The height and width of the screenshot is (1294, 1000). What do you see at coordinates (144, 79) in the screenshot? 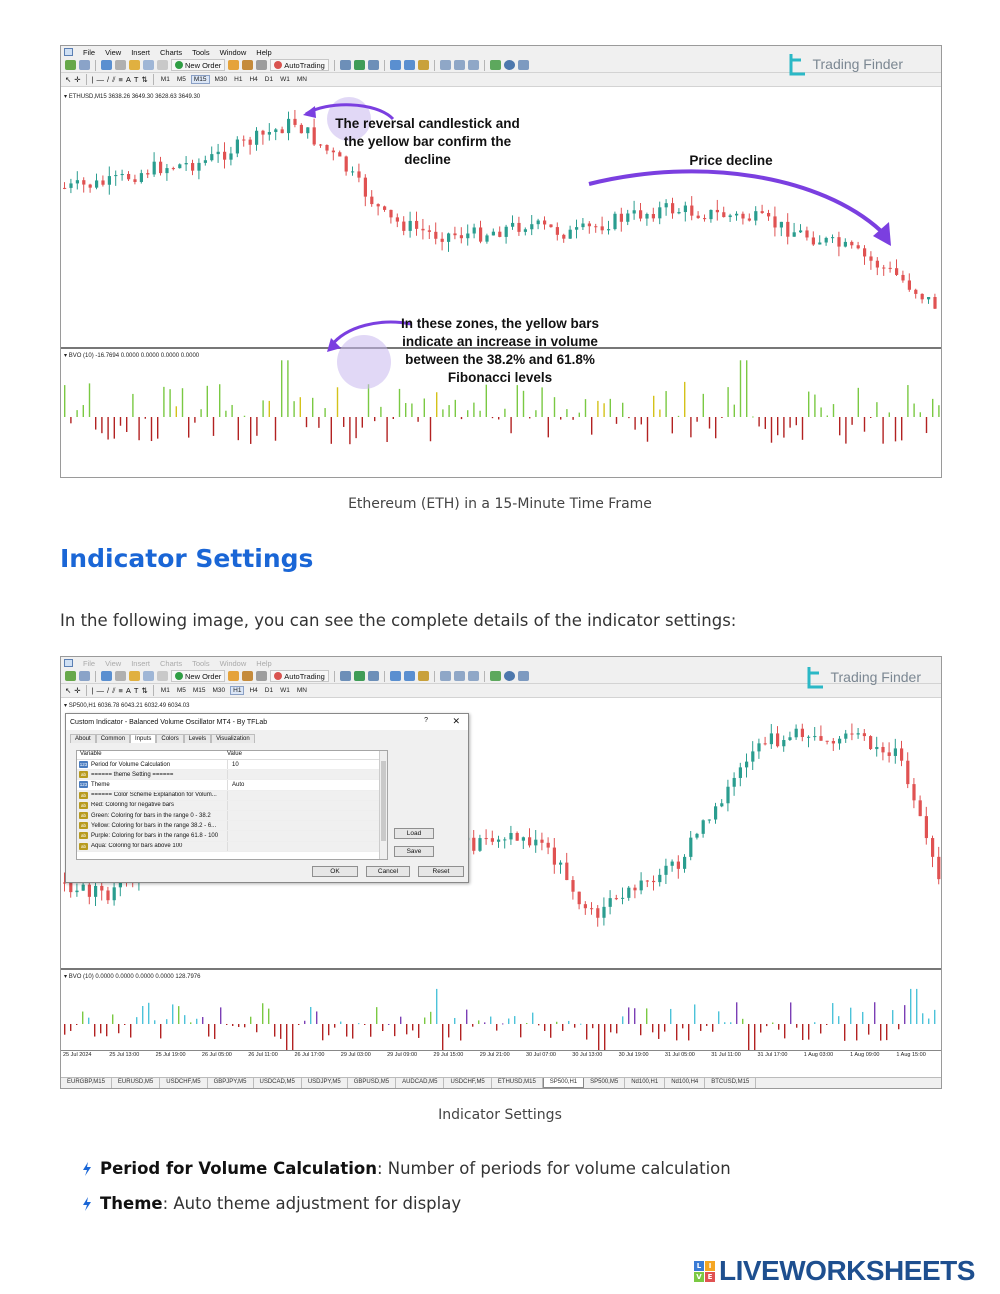
I see `arrows-icon: ⇅` at bounding box center [144, 79].